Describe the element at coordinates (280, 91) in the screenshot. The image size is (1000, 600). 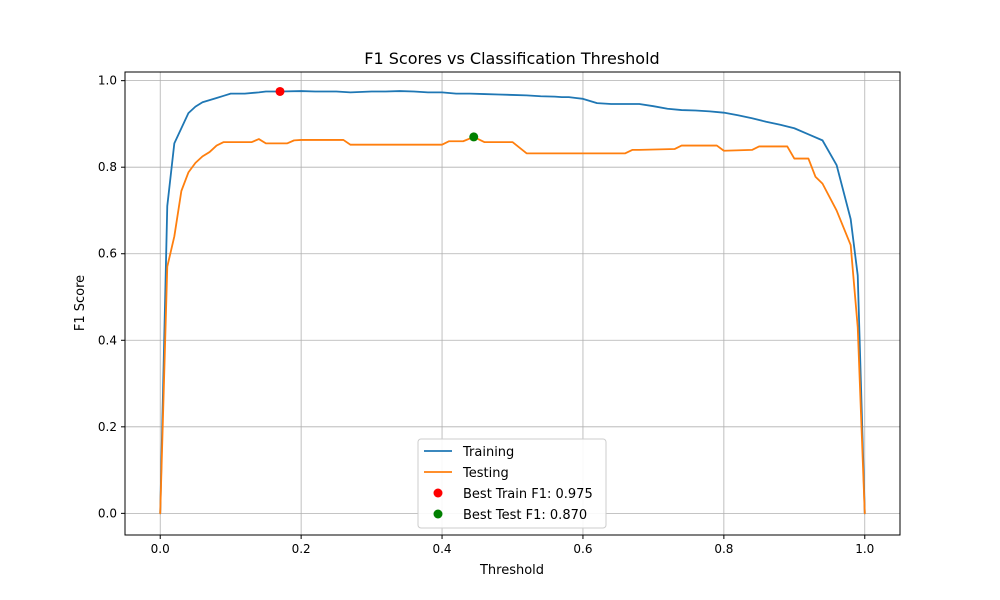
I see `best-train-marker` at that location.